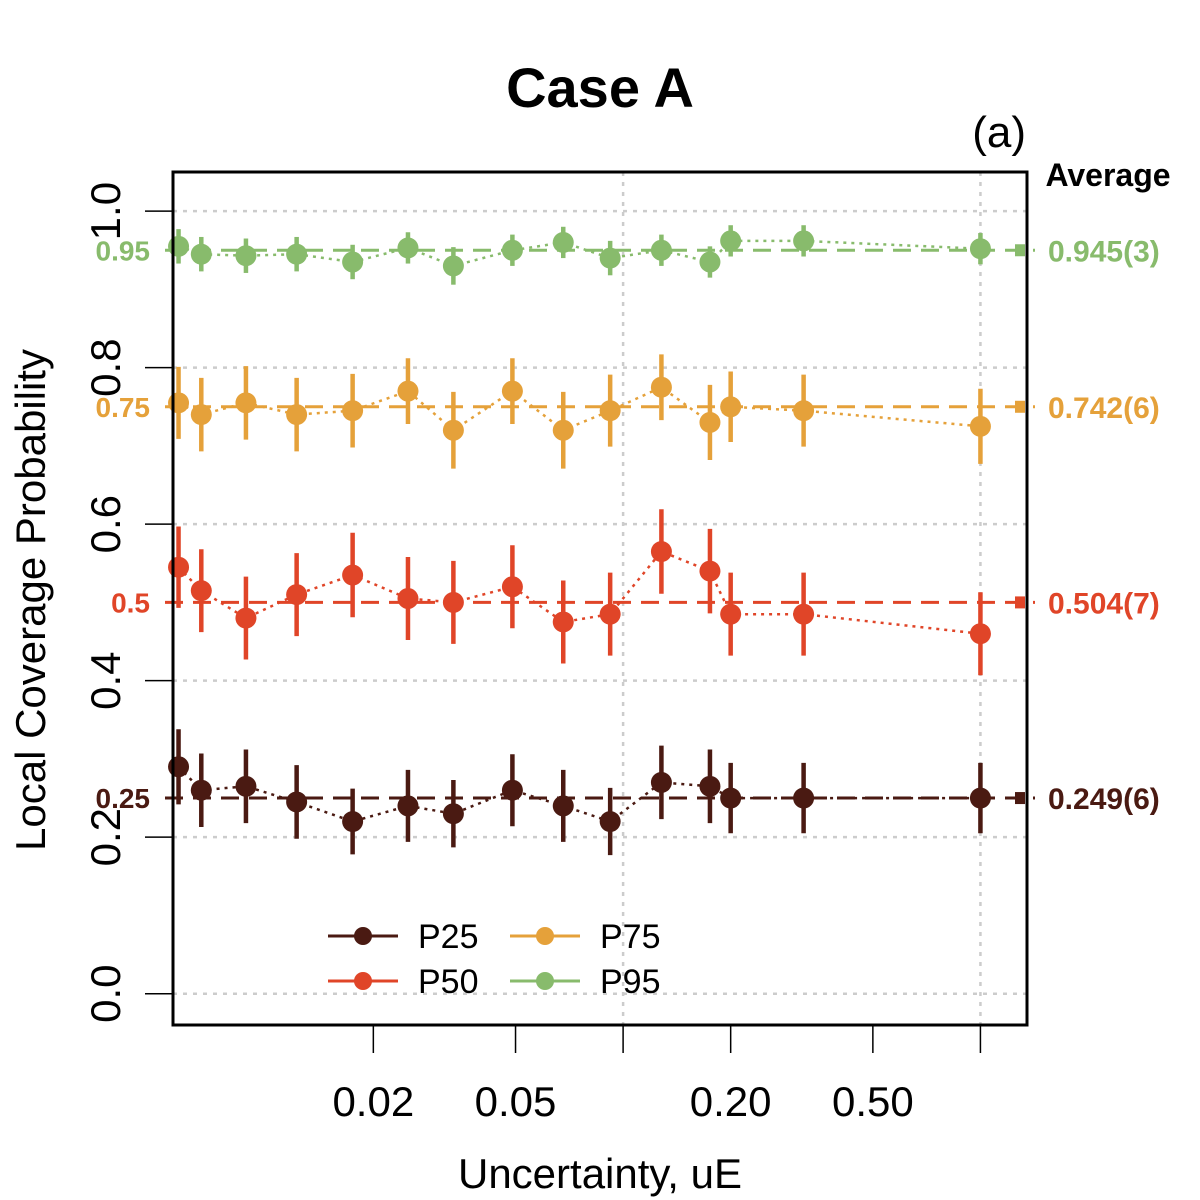 The image size is (1200, 1200). Describe the element at coordinates (1020, 798) in the screenshot. I see `average-marker-p25` at that location.